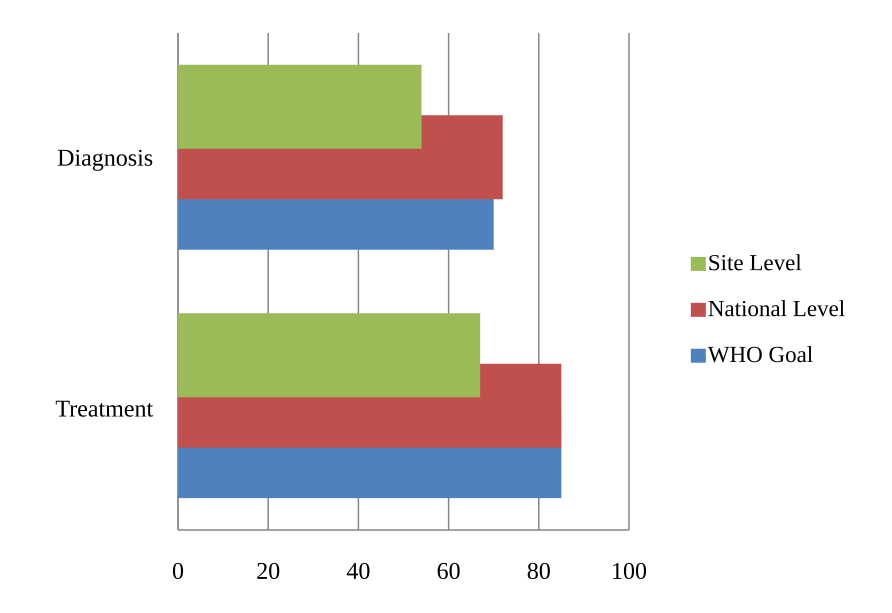 The image size is (892, 613). Describe the element at coordinates (178, 571) in the screenshot. I see `x-tick-label: 0` at that location.